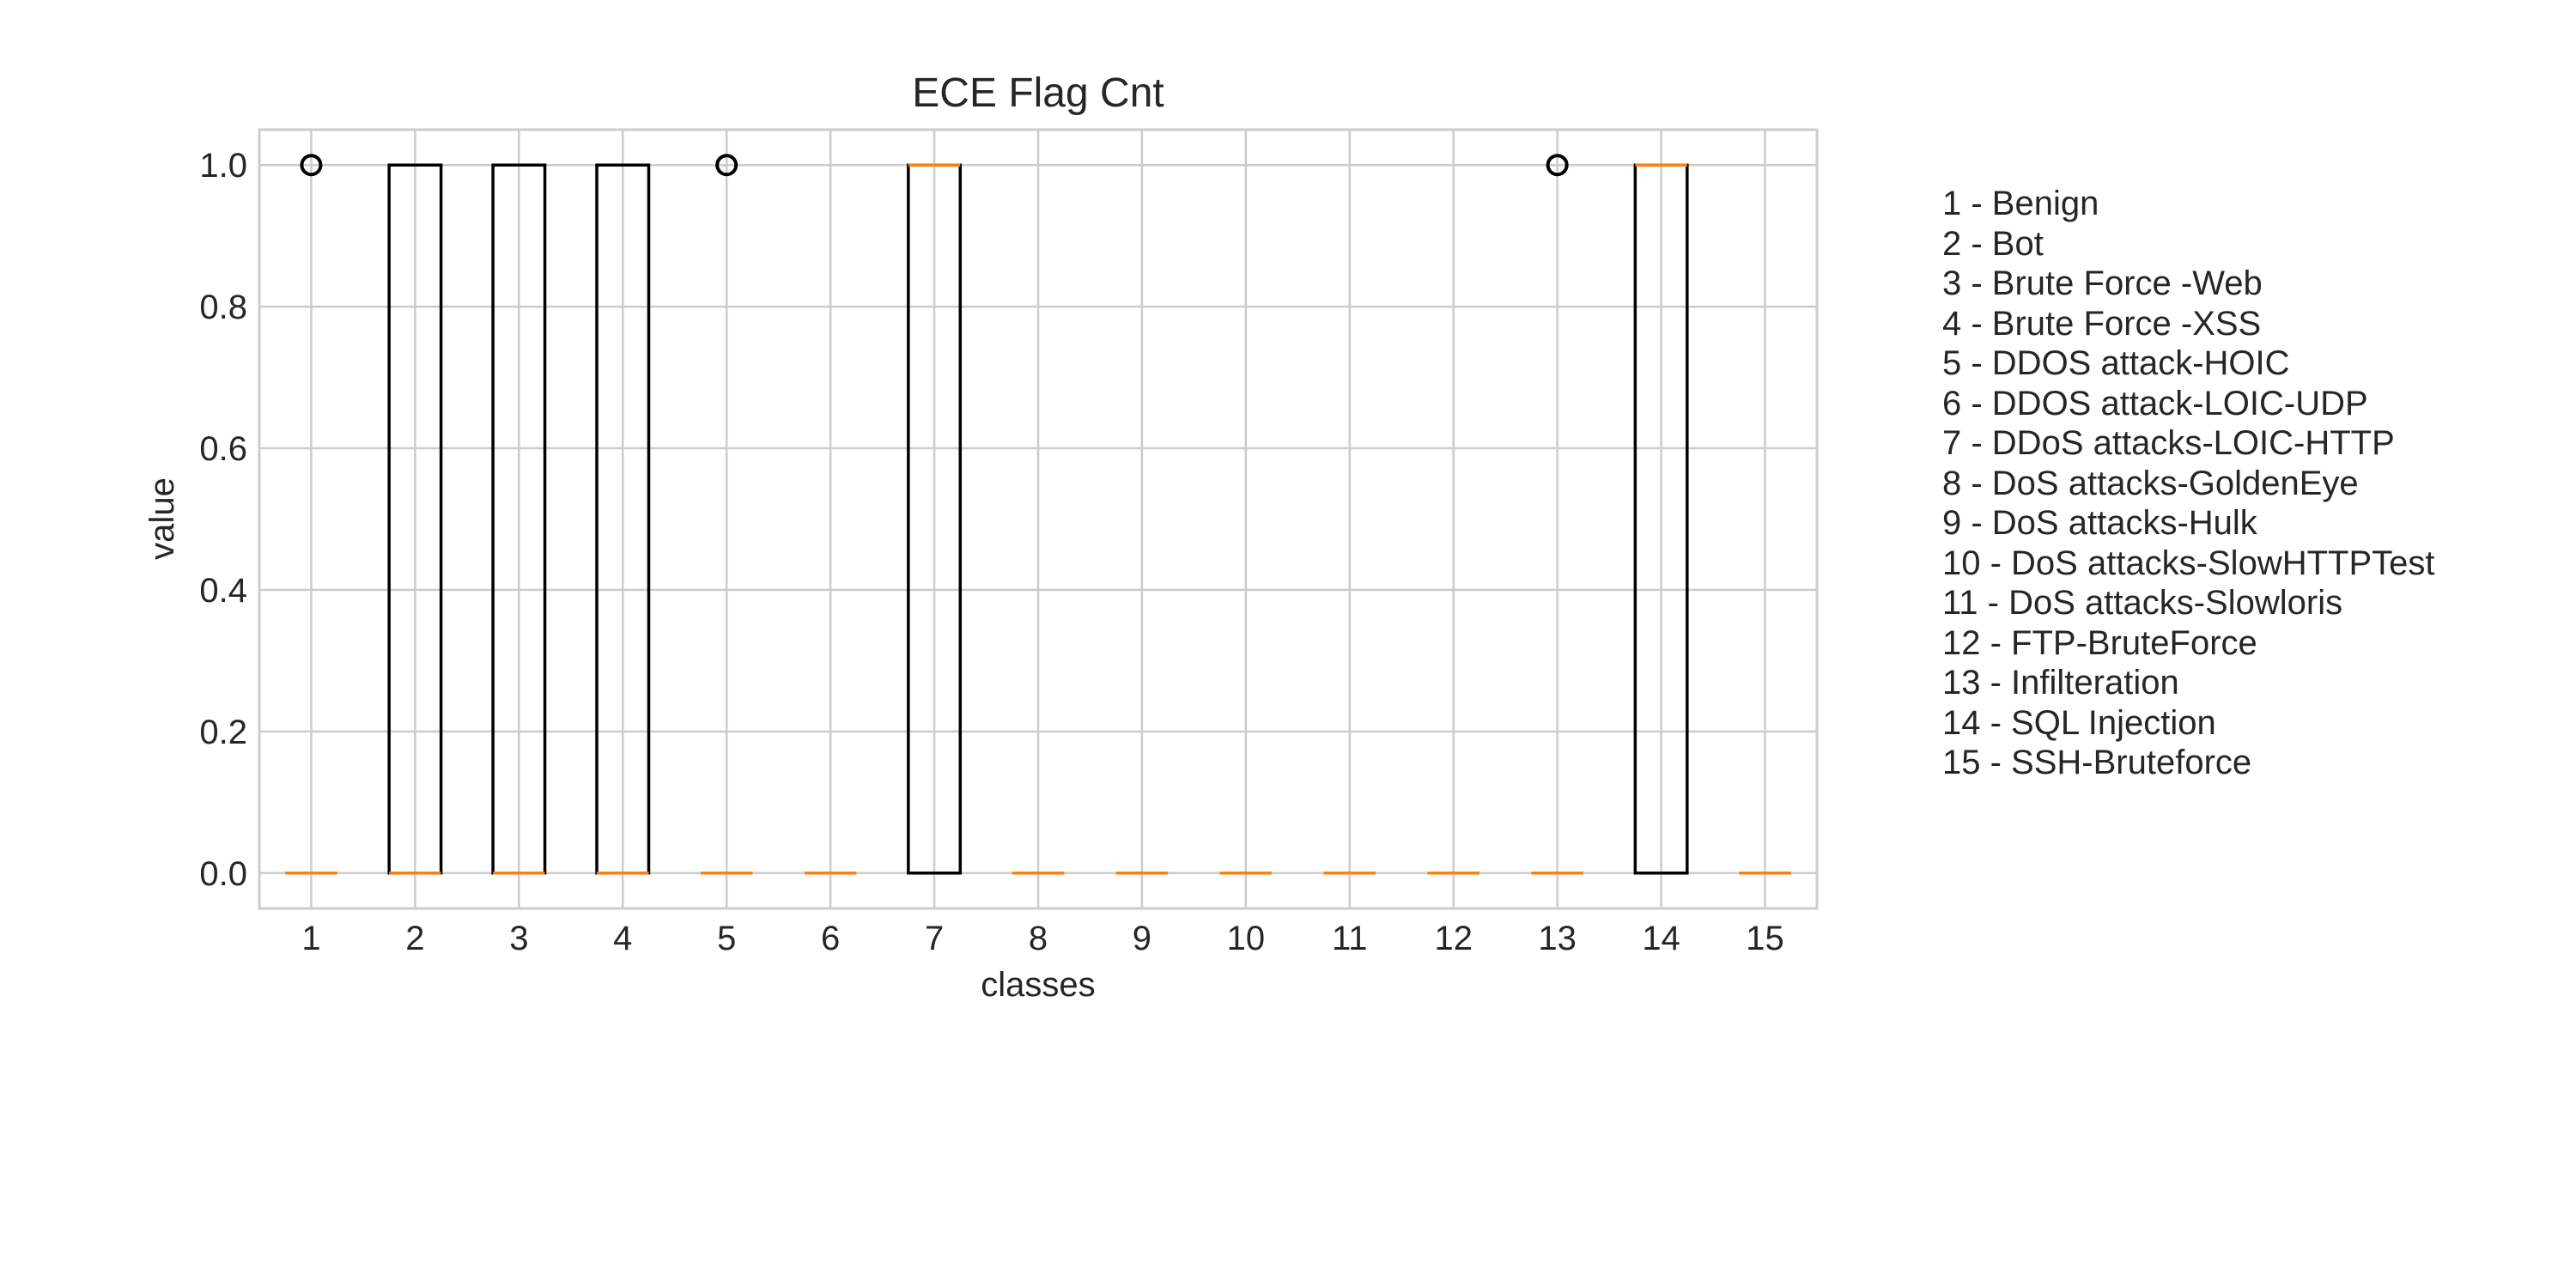  What do you see at coordinates (622, 939) in the screenshot?
I see `x-tick-label: 4` at bounding box center [622, 939].